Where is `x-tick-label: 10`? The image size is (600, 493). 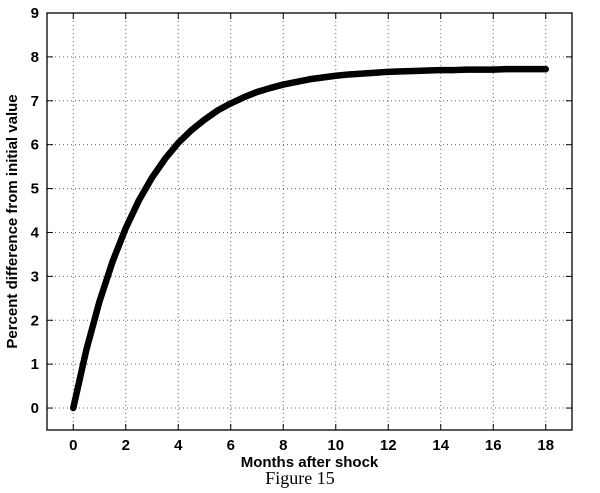 x-tick-label: 10 is located at coordinates (335, 445).